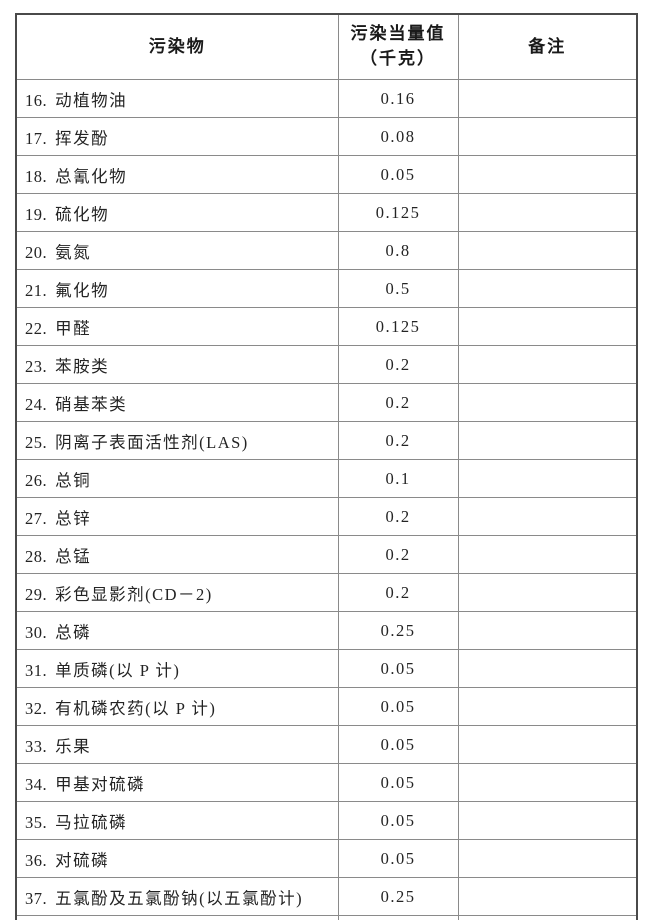  I want to click on table-row: 26. 总铜 0.1, so click(326, 478).